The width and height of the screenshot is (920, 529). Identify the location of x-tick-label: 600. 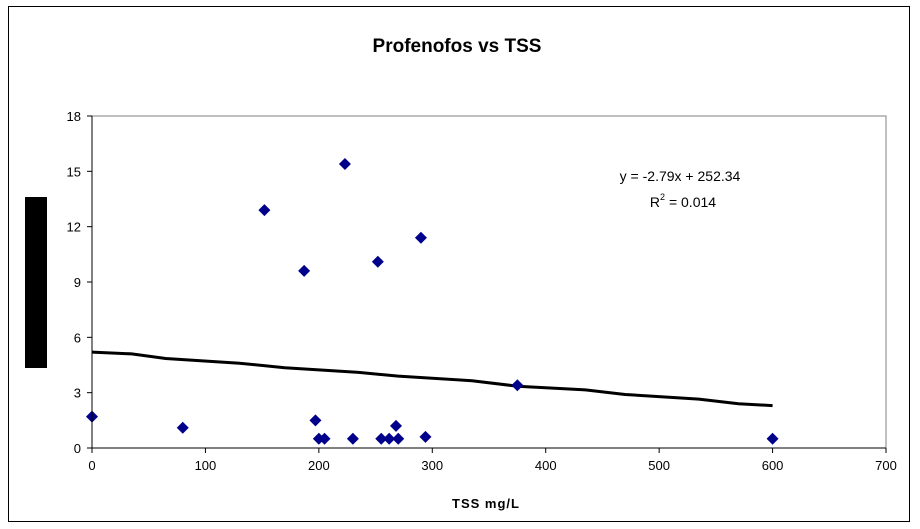
(773, 465).